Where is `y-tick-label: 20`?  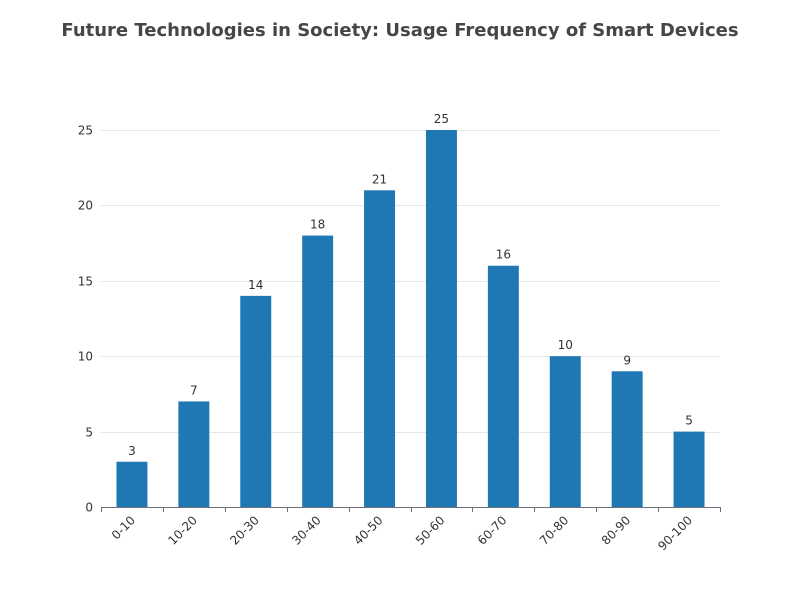 y-tick-label: 20 is located at coordinates (85, 206).